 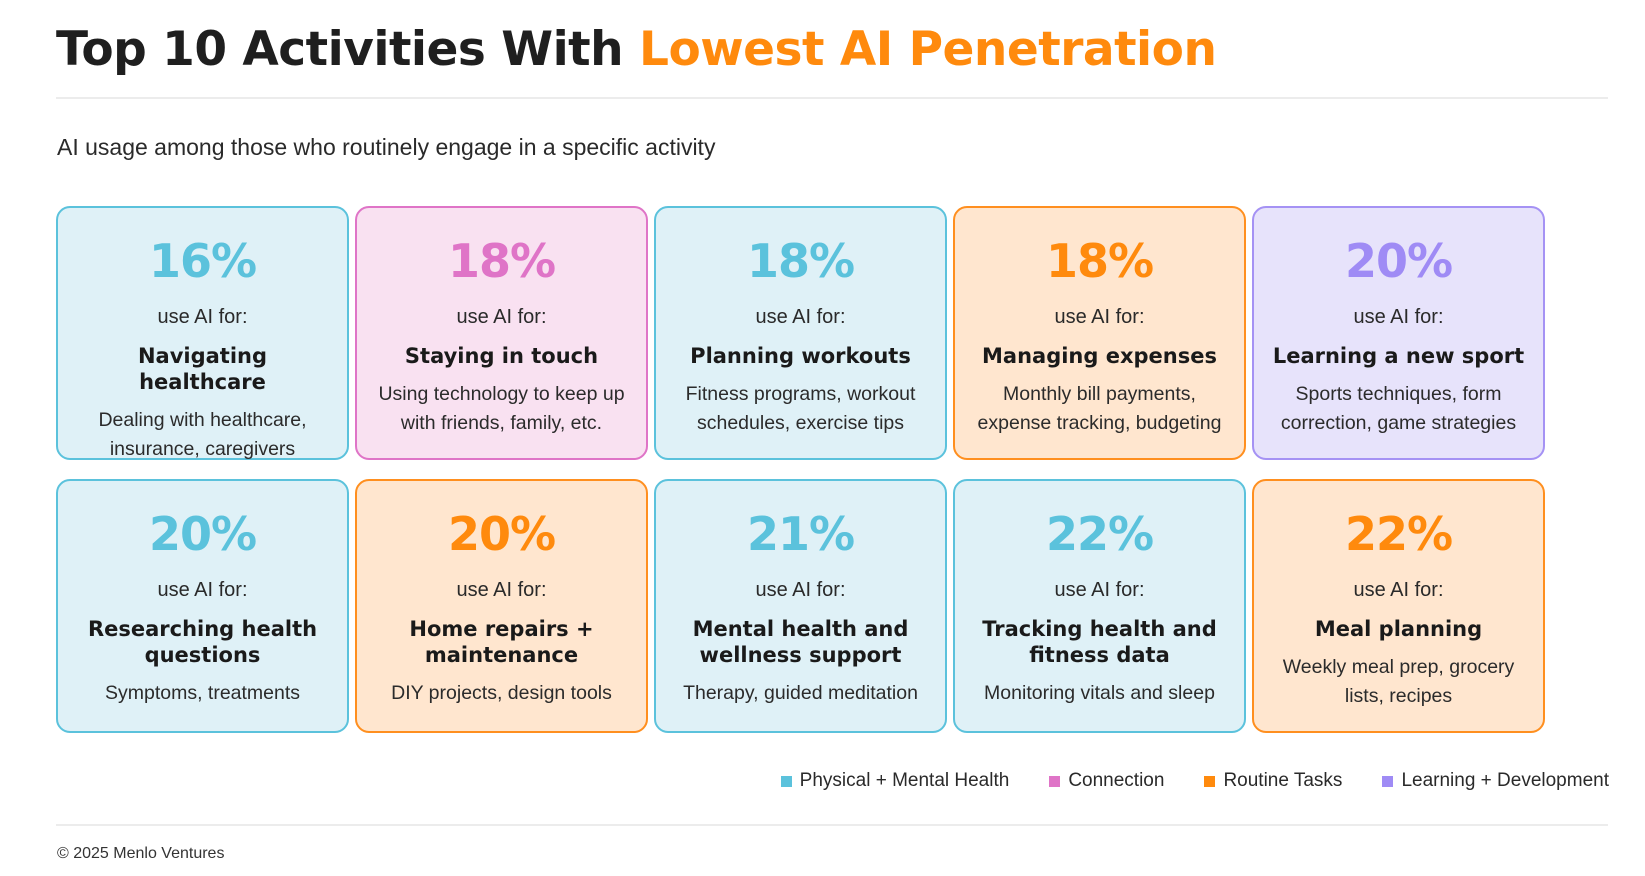 What do you see at coordinates (501, 642) in the screenshot?
I see `activity-name: Home repairs + maintenance` at bounding box center [501, 642].